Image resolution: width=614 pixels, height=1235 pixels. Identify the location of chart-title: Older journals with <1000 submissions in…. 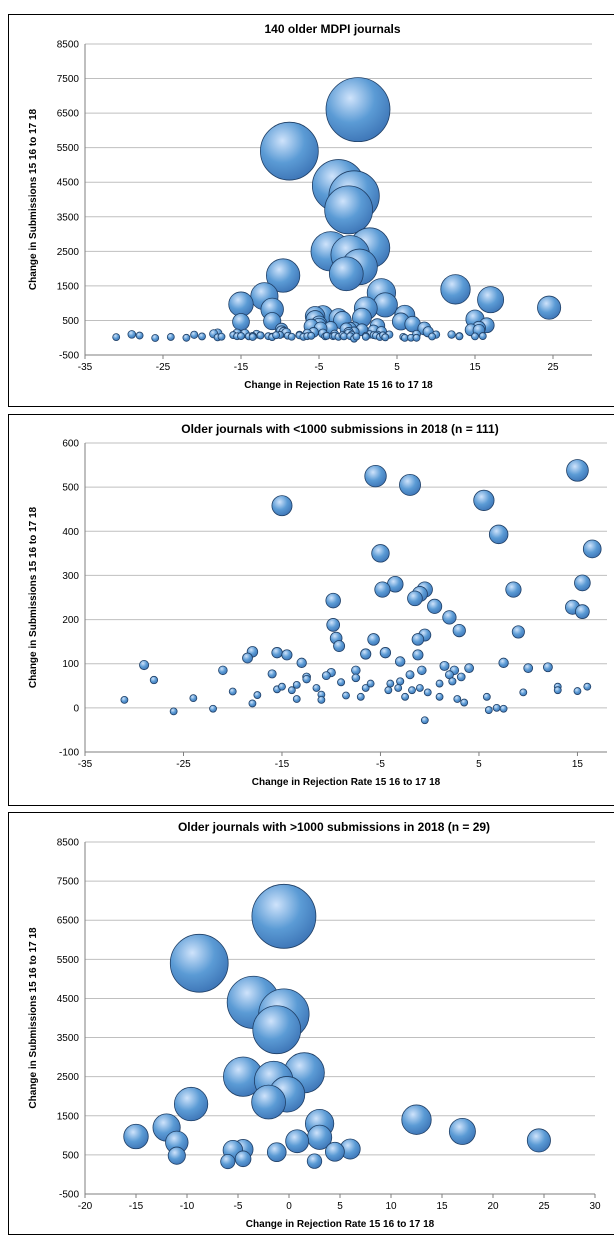
(339, 429).